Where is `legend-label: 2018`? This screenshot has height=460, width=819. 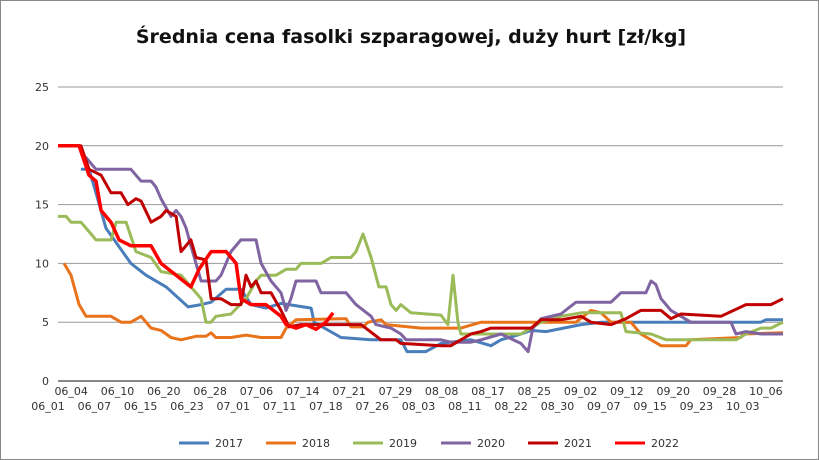
legend-label: 2018 is located at coordinates (316, 443).